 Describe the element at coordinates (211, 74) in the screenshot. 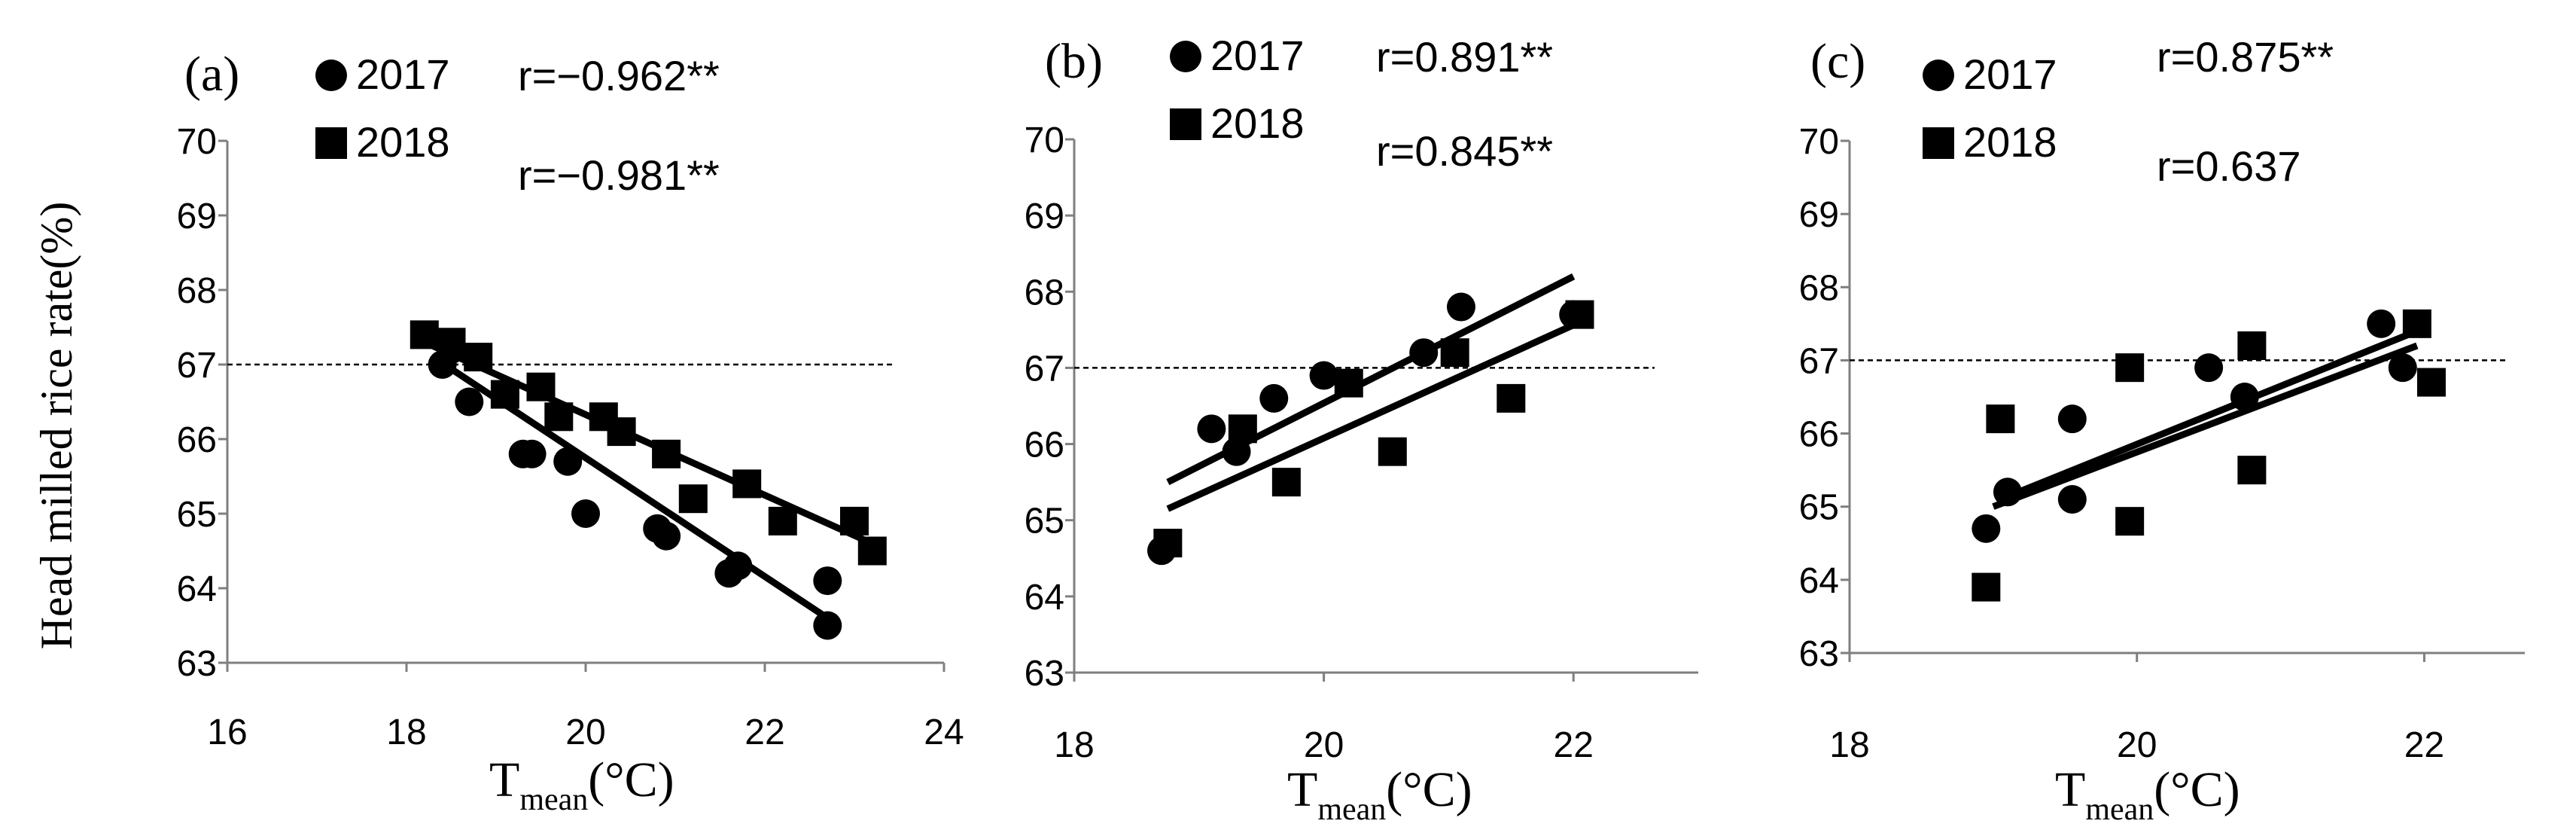

I see `panel-label: (a)` at that location.